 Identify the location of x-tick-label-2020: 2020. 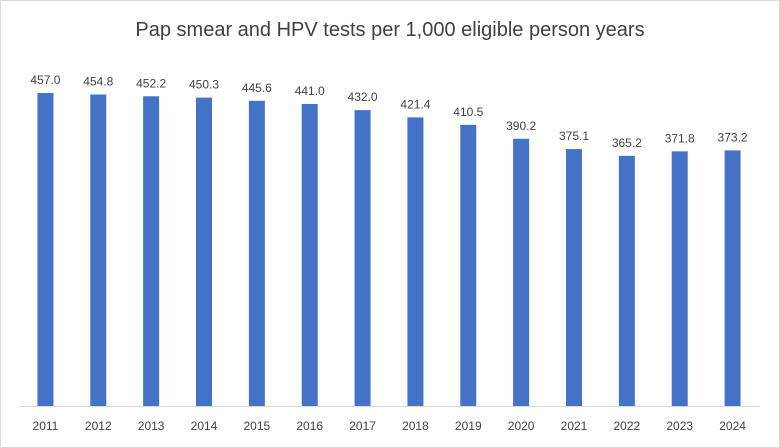
(521, 426).